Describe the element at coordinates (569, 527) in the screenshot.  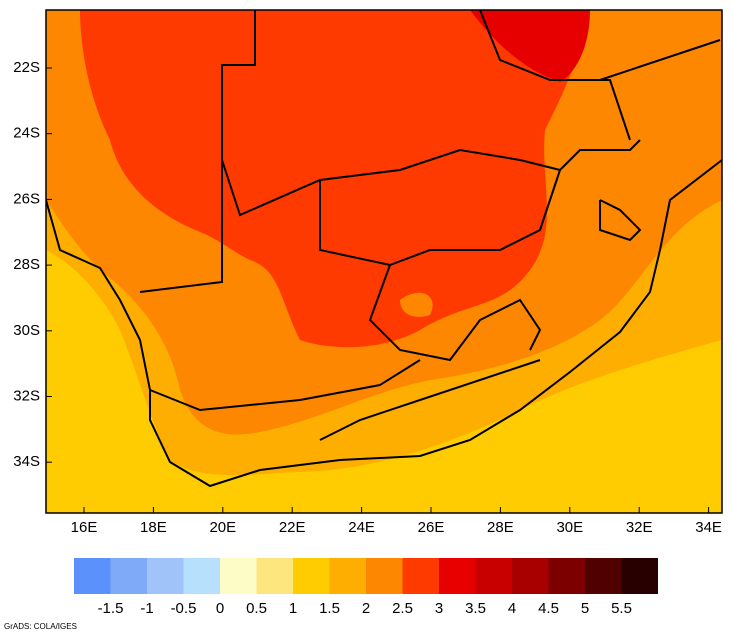
I see `lon-label: 30E` at that location.